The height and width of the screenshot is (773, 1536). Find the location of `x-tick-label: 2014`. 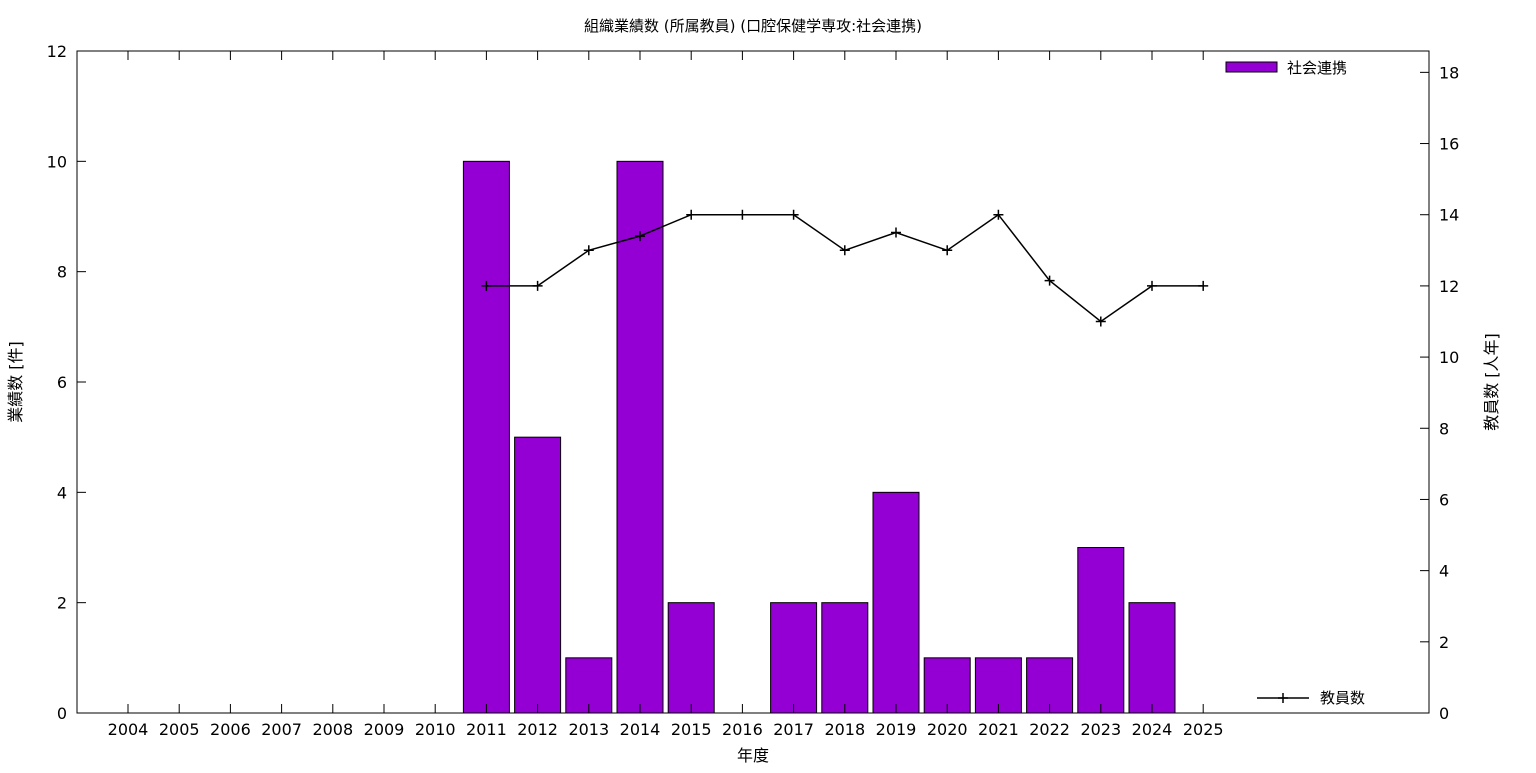

x-tick-label: 2014 is located at coordinates (640, 729).